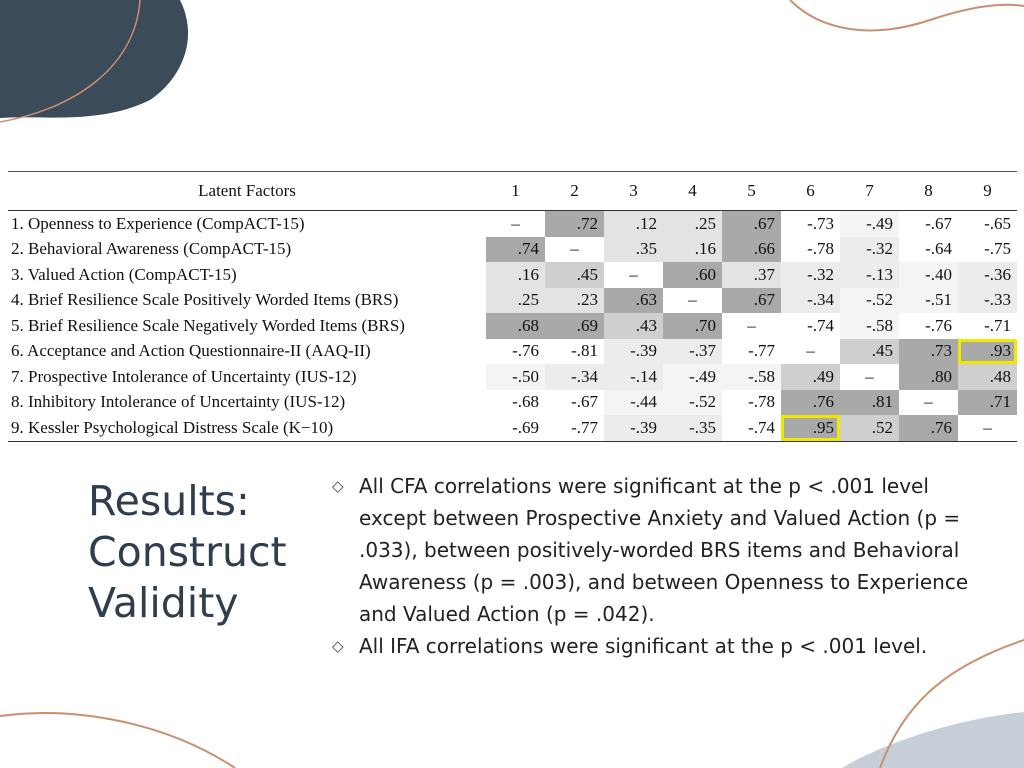 The height and width of the screenshot is (768, 1024). I want to click on header-col: 1, so click(515, 191).